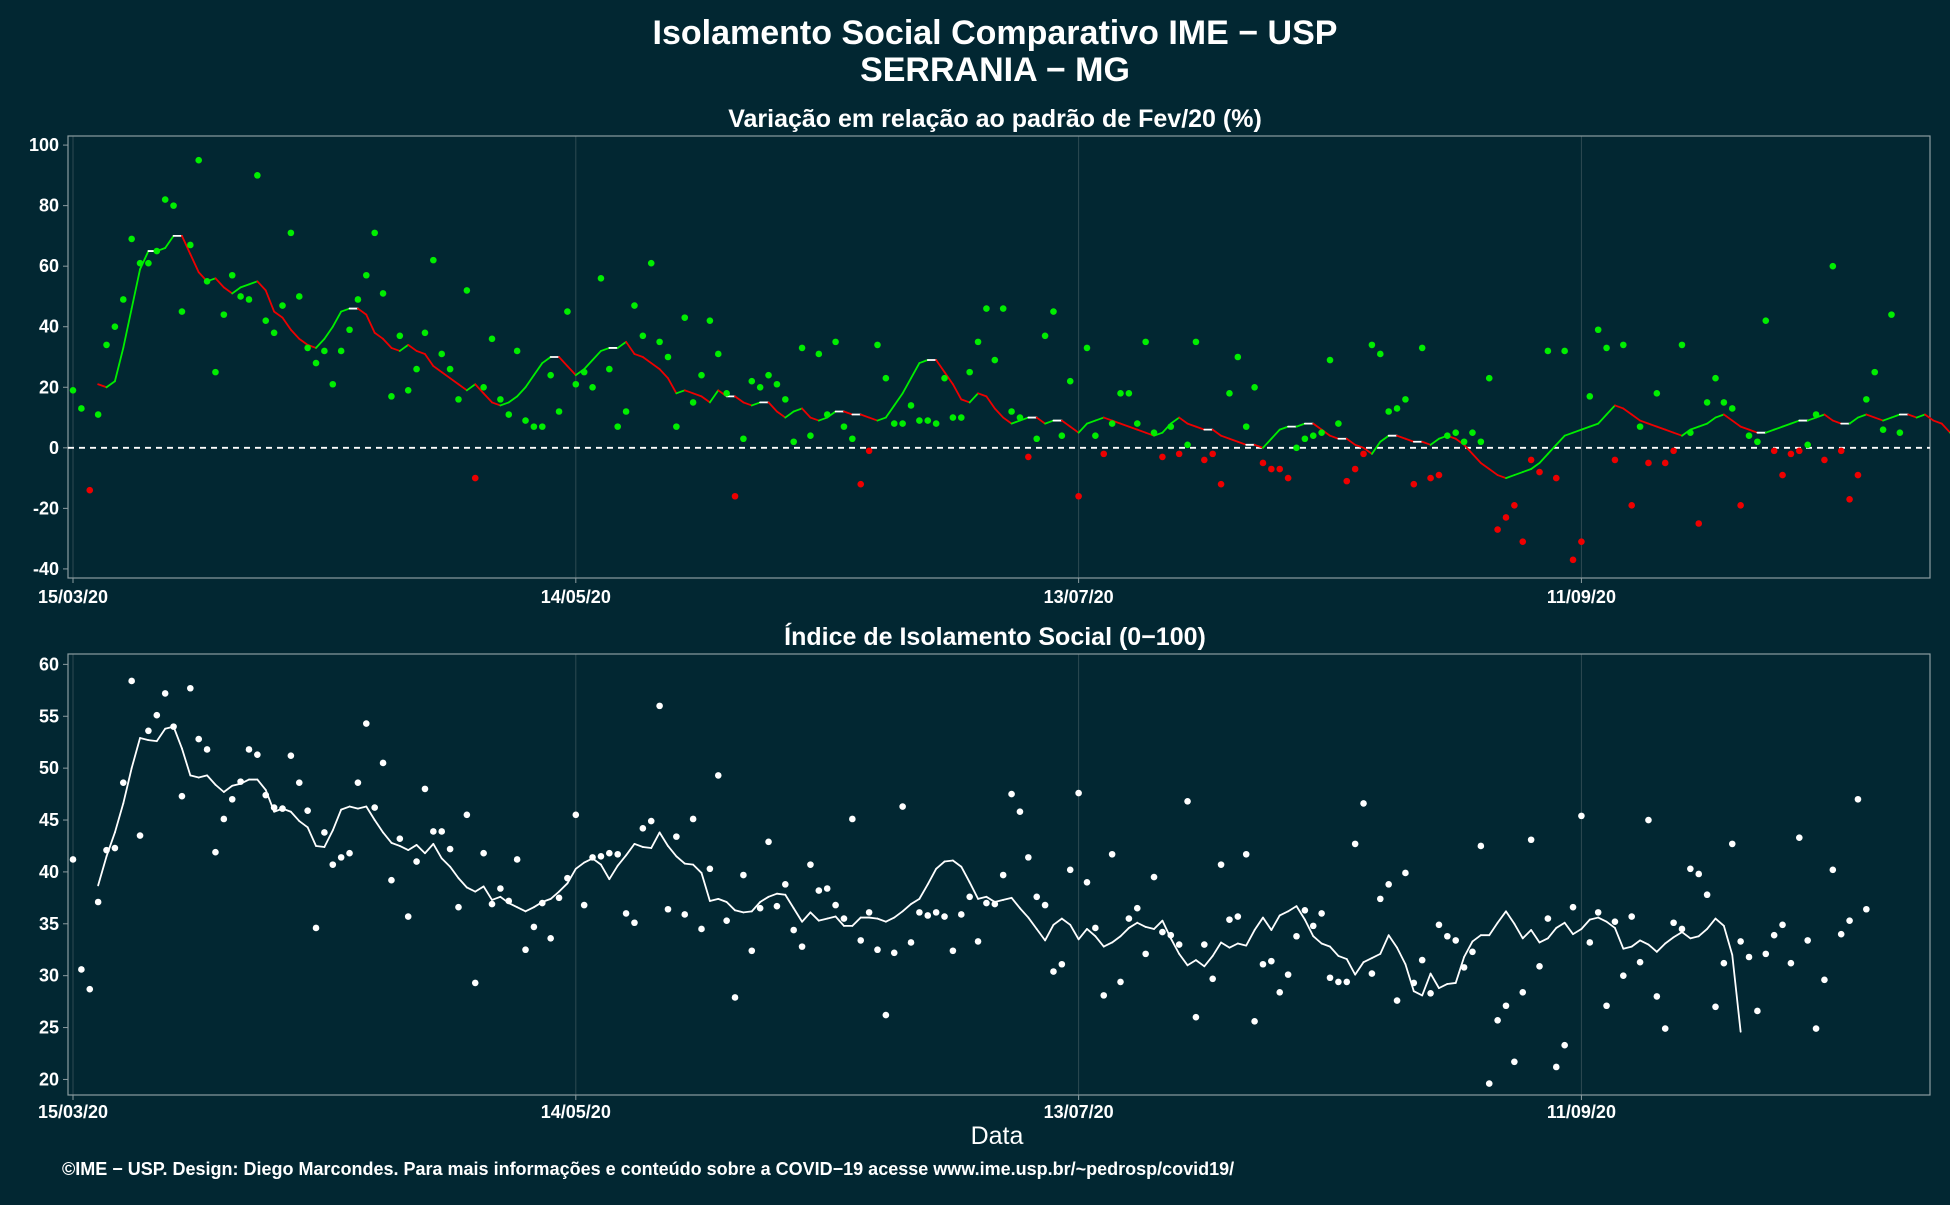 The height and width of the screenshot is (1205, 1950). I want to click on y-tick-label: -40, so click(46, 569).